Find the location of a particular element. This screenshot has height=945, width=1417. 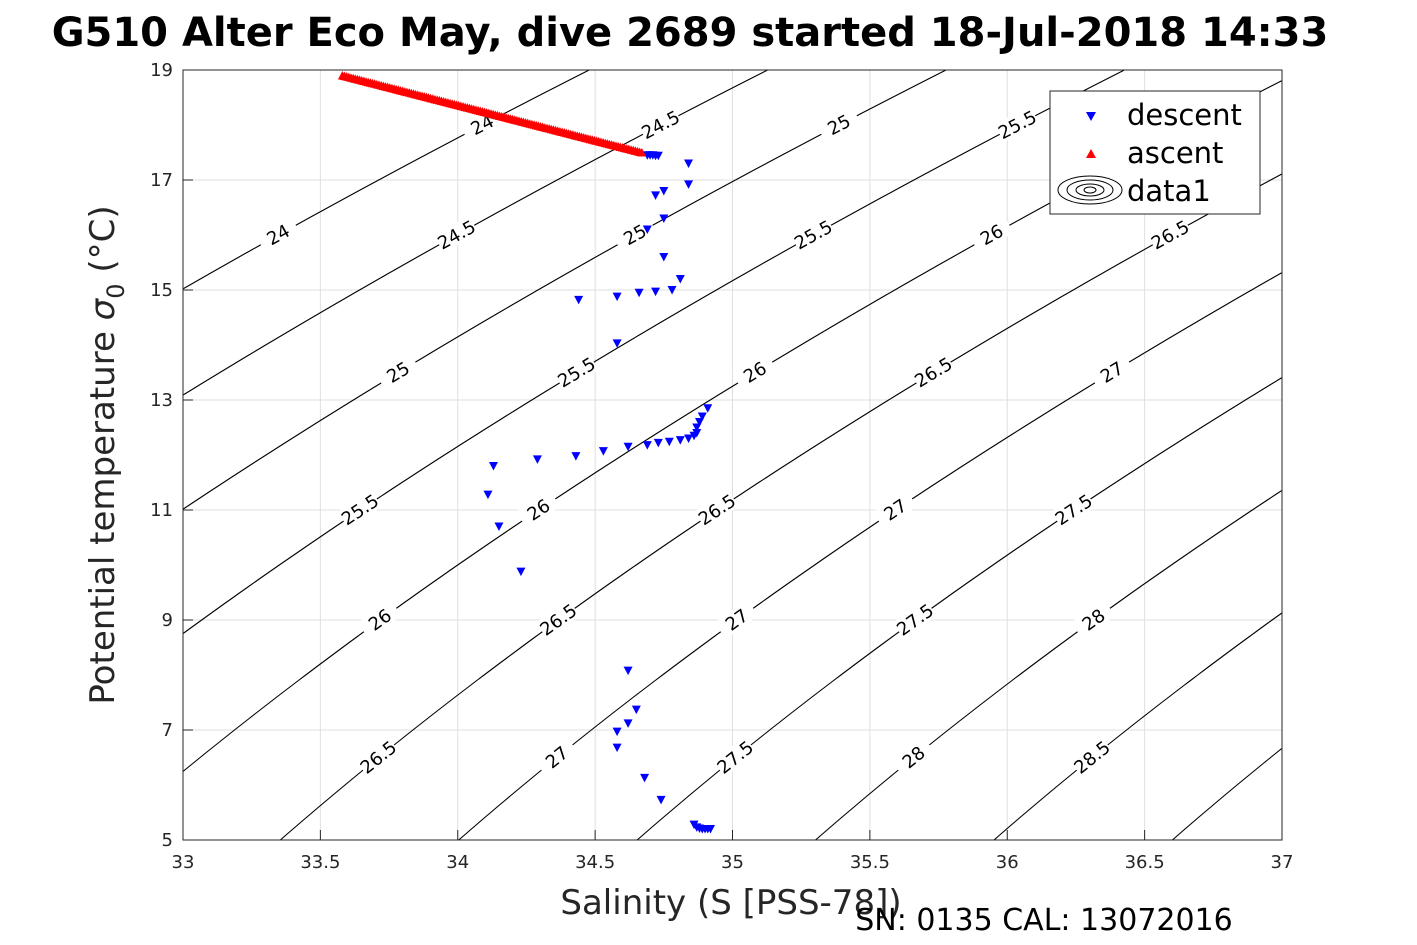

y-axis-label-subscript: 0 is located at coordinates (116, 290).